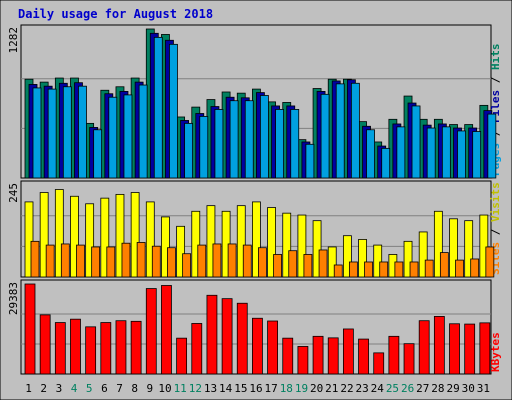  I want to click on x-tick-day-2: 2, so click(43, 388).